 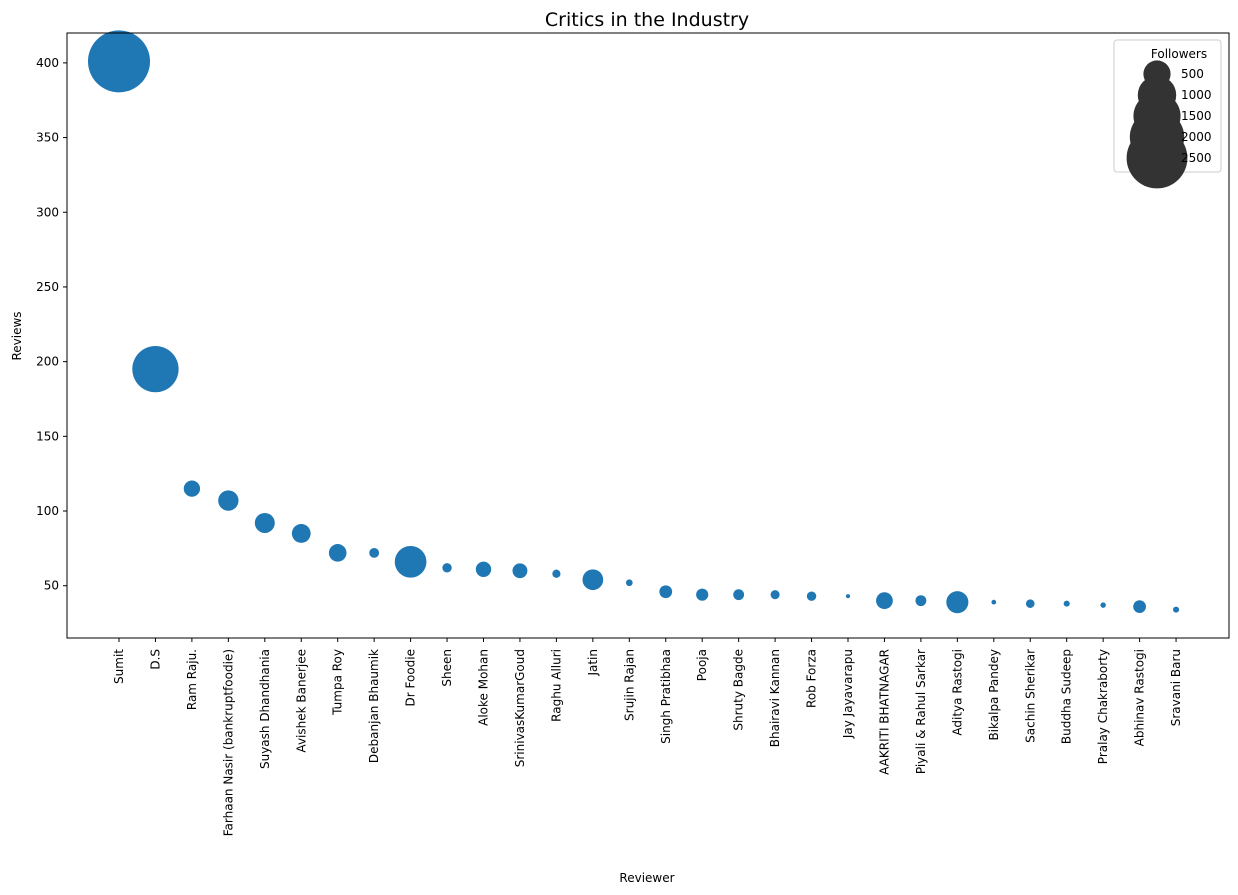 I want to click on x-tick-label: Ram Raju., so click(x=192, y=679).